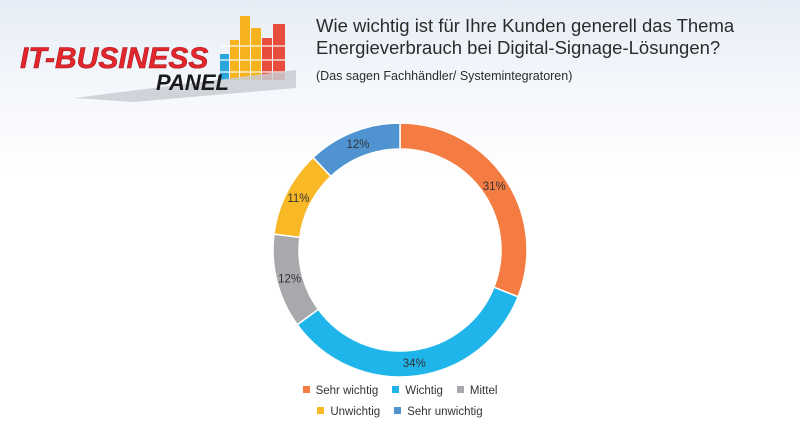 This screenshot has width=800, height=443. Describe the element at coordinates (289, 279) in the screenshot. I see `slice-label-3: 12%` at that location.